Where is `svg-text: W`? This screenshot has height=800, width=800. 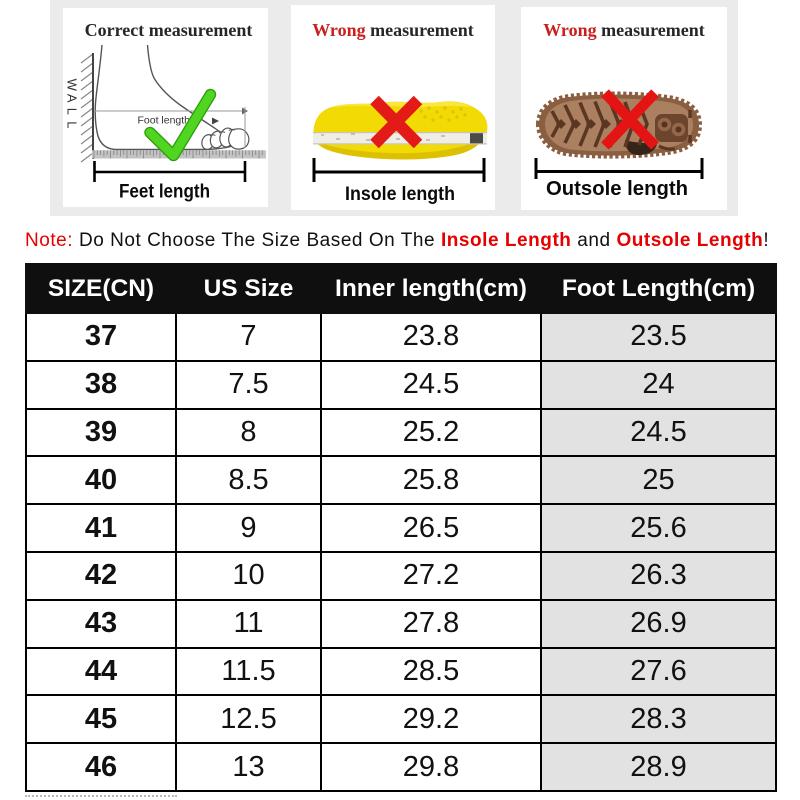
svg-text: W is located at coordinates (72, 85).